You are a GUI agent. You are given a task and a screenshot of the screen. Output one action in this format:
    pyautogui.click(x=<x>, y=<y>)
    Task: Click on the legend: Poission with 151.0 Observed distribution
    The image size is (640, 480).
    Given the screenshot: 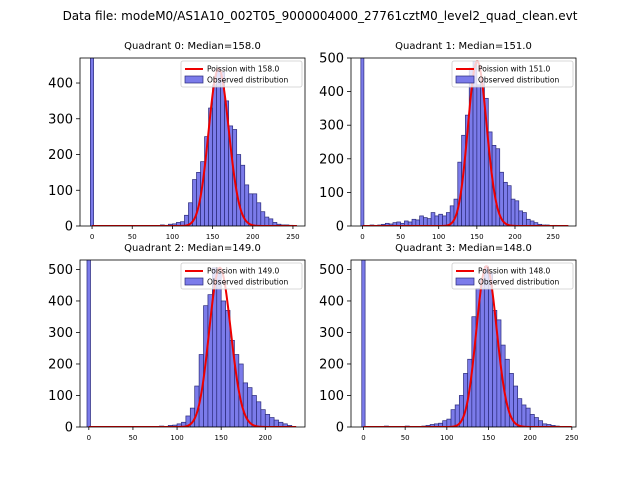 What is the action you would take?
    pyautogui.click(x=512, y=74)
    